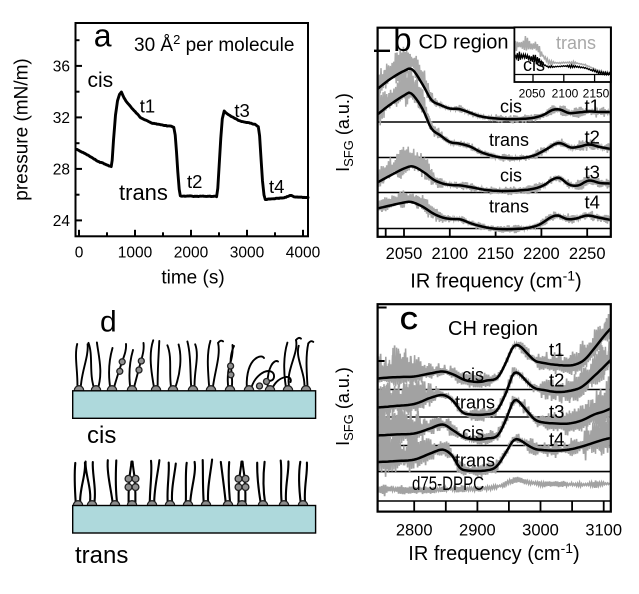 Image resolution: width=639 pixels, height=594 pixels. I want to click on svg-text: b, so click(402, 39).